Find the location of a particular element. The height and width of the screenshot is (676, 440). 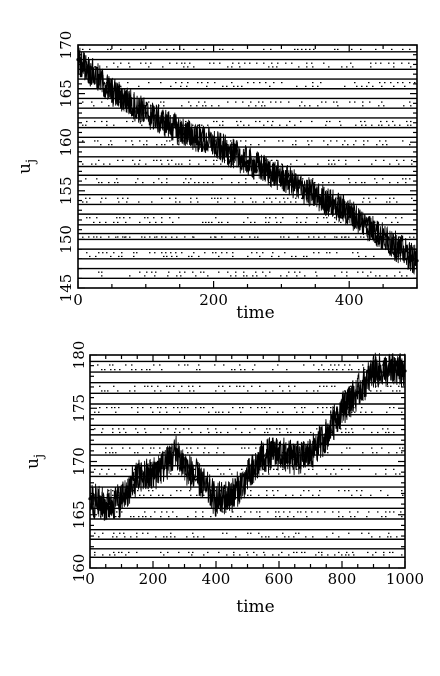

x-tick-label: 200 is located at coordinates (153, 579).